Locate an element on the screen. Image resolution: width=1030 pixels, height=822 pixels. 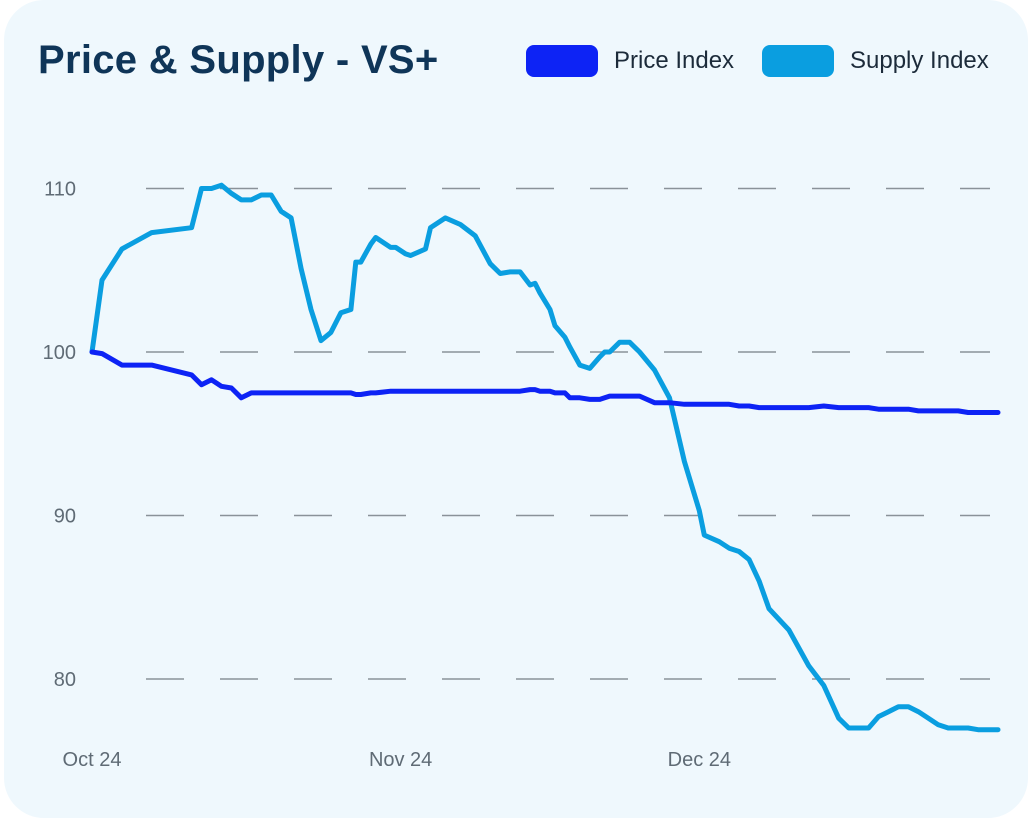
series-line-price-index is located at coordinates (545, 382).